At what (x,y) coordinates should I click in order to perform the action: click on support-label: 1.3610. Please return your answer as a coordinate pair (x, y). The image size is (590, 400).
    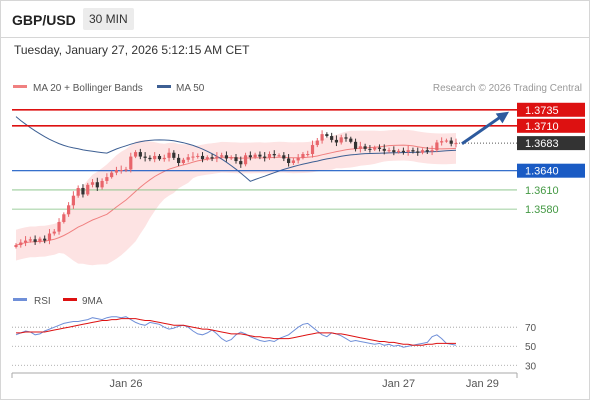
    Looking at the image, I should click on (542, 191).